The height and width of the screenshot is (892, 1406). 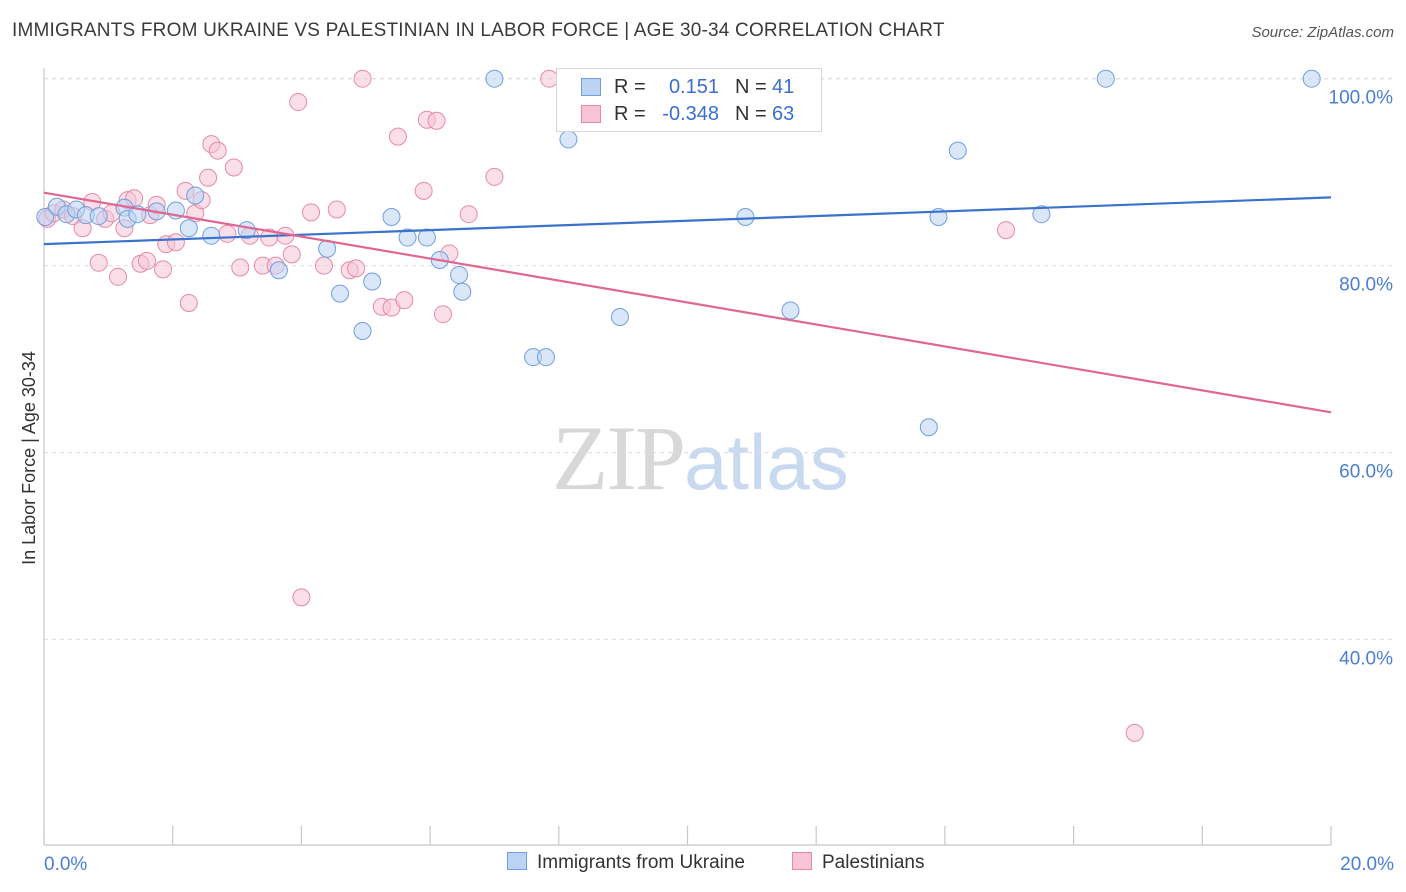 I want to click on legend-item-ukraine: Immigrants from Ukraine, so click(x=626, y=863).